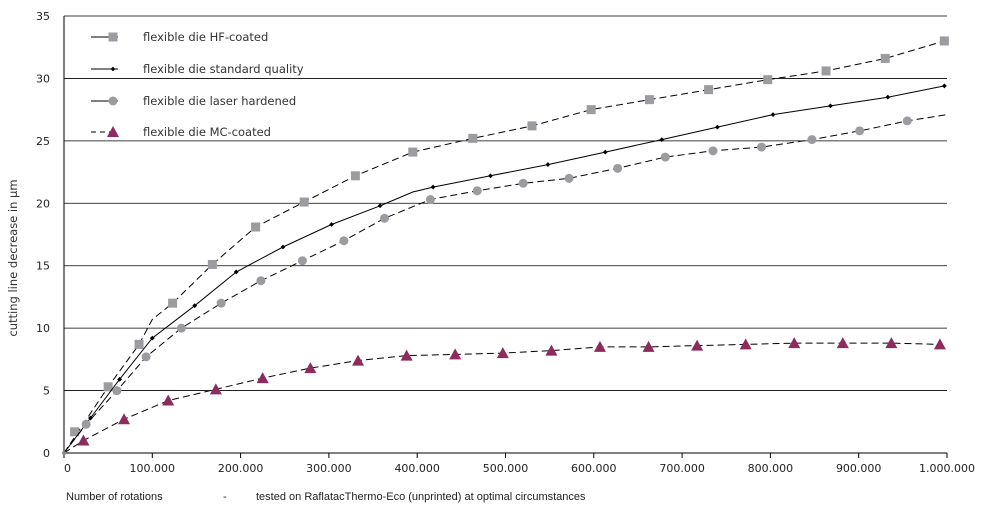  I want to click on x-tick-label: 700.000, so click(682, 468).